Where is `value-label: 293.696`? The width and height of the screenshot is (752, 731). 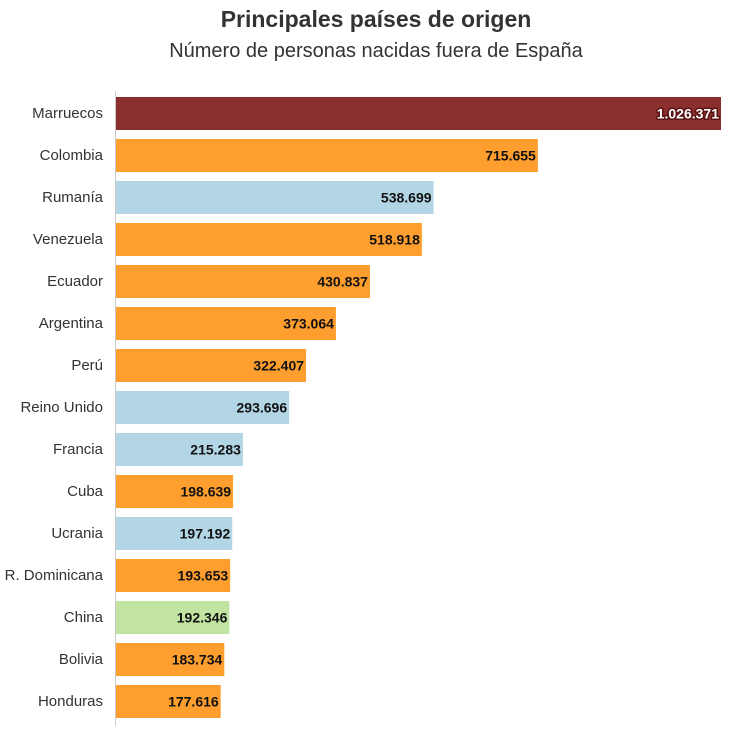 value-label: 293.696 is located at coordinates (262, 408).